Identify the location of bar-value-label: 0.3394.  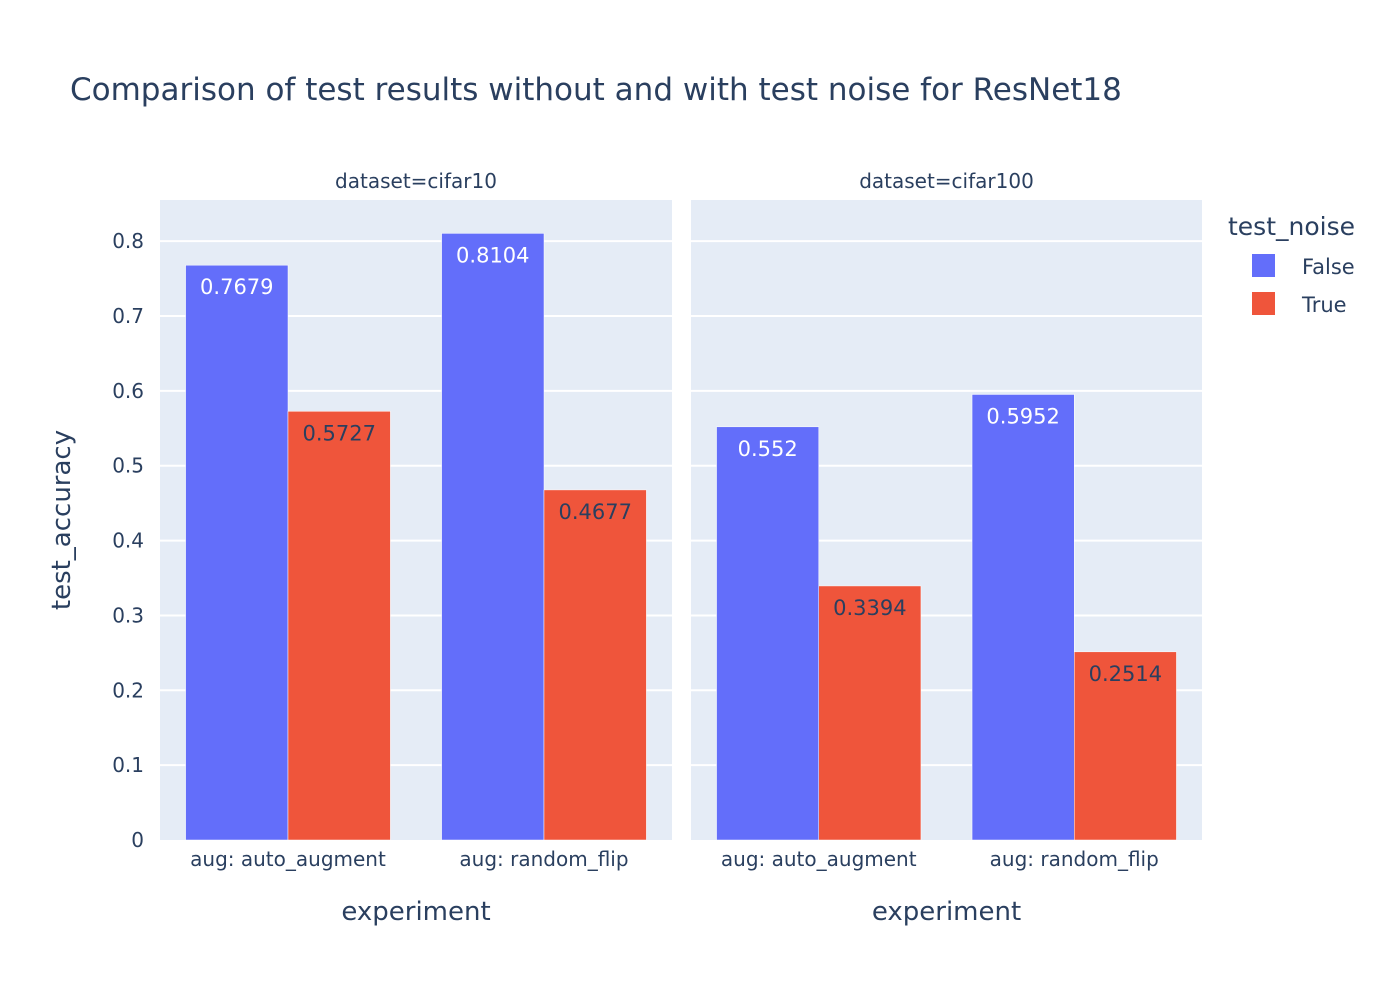
(869, 608).